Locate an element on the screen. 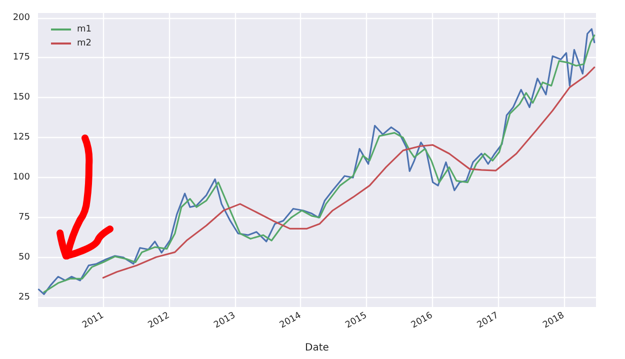  y-tick-label: 100 is located at coordinates (21, 177).